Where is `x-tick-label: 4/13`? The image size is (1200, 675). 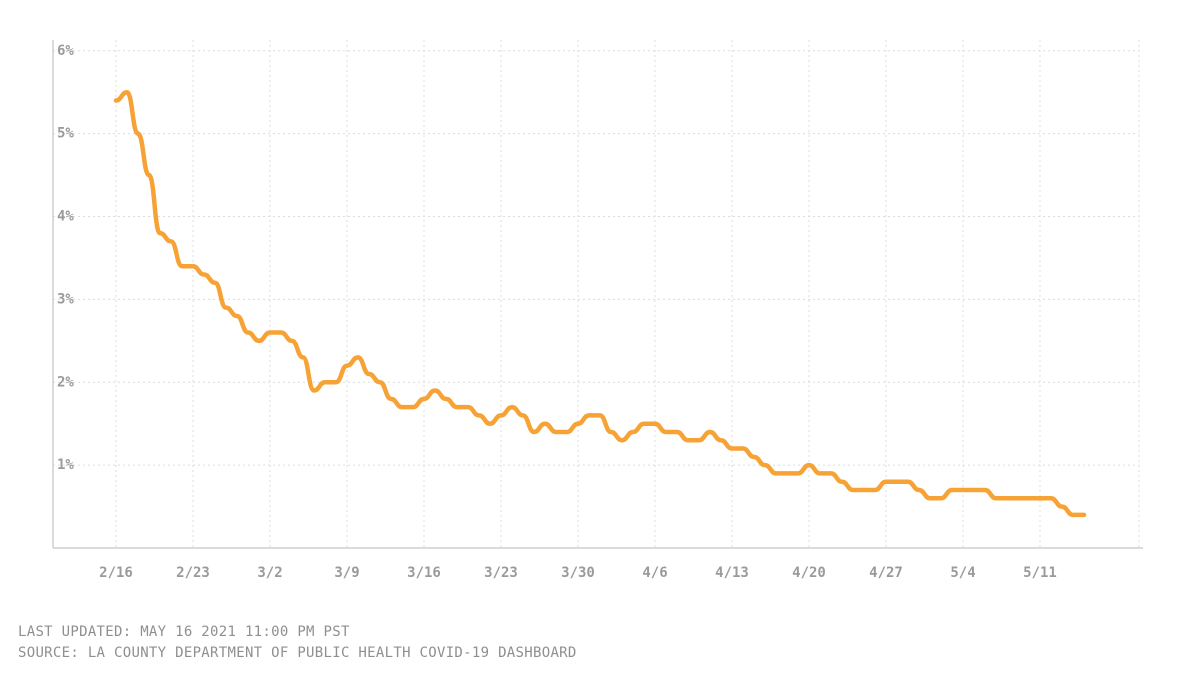
x-tick-label: 4/13 is located at coordinates (732, 573).